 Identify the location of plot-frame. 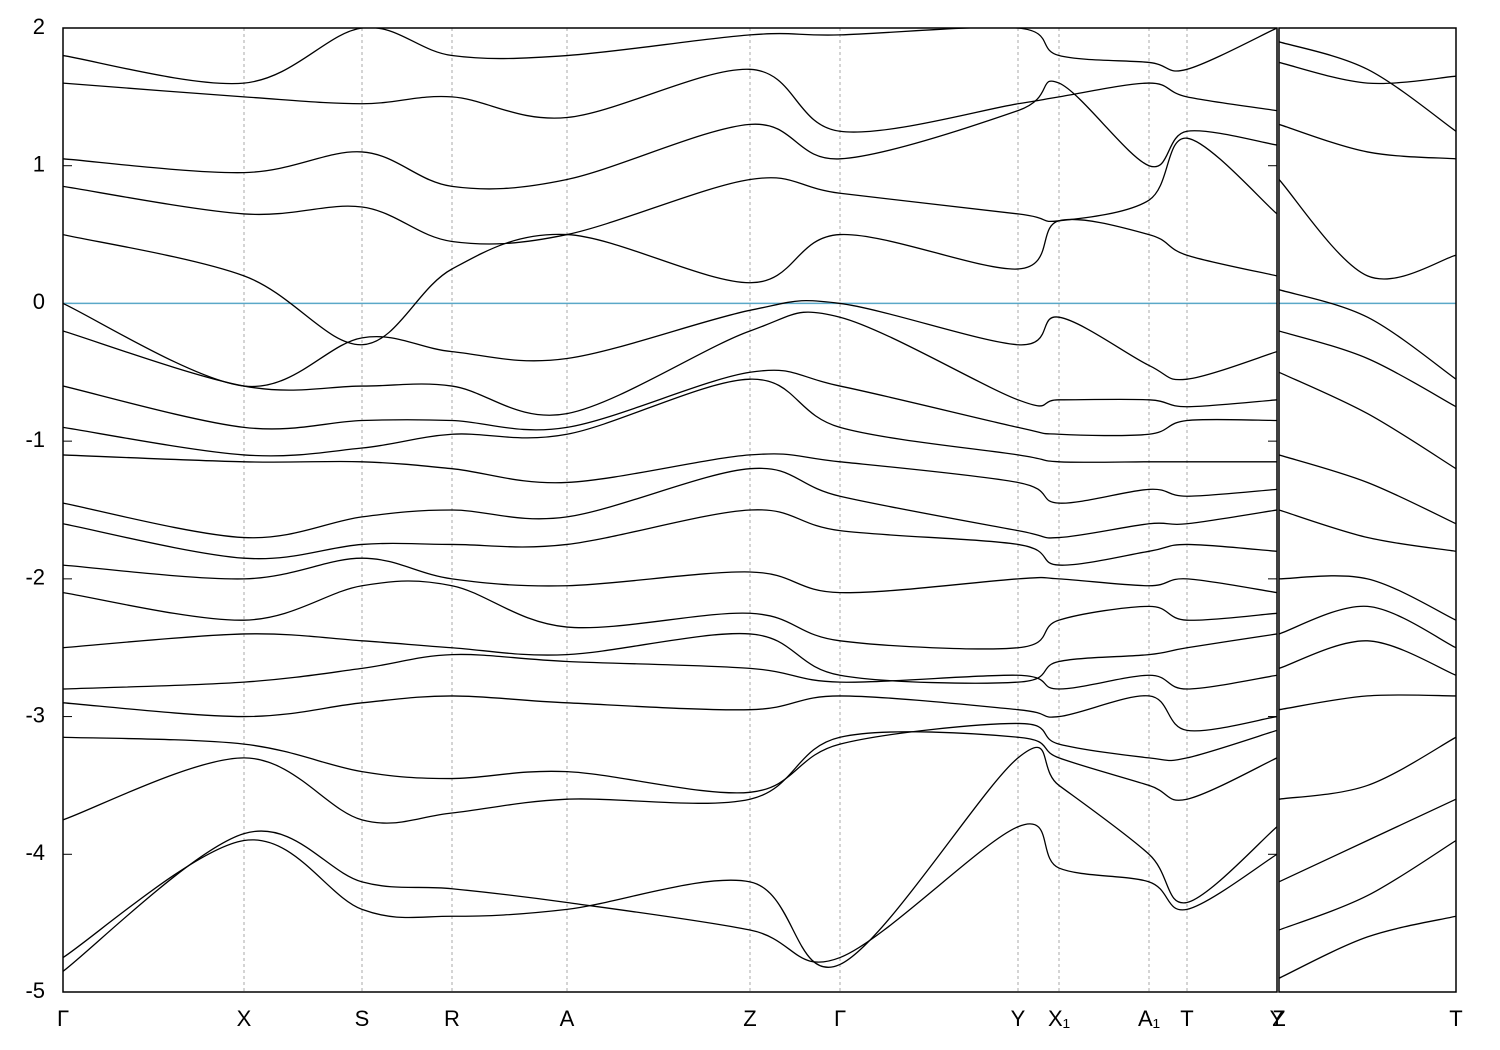
(1367, 510).